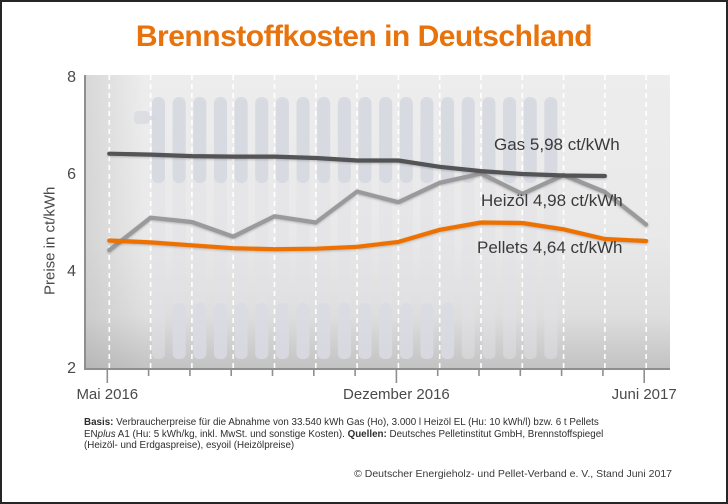  I want to click on x-axis: Mai 2016 Dezember 2016 Juni 2017, so click(380, 386).